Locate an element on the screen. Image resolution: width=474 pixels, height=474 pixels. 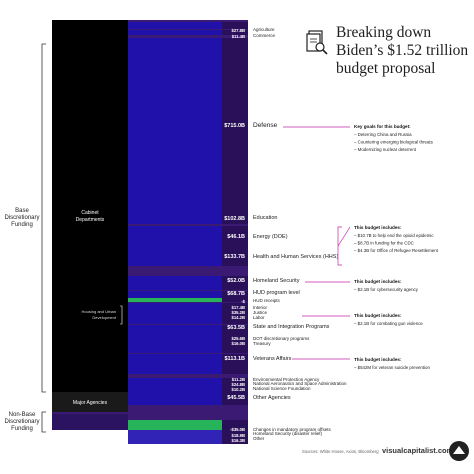
value-label-18: $10.2B is located at coordinates (238, 389).